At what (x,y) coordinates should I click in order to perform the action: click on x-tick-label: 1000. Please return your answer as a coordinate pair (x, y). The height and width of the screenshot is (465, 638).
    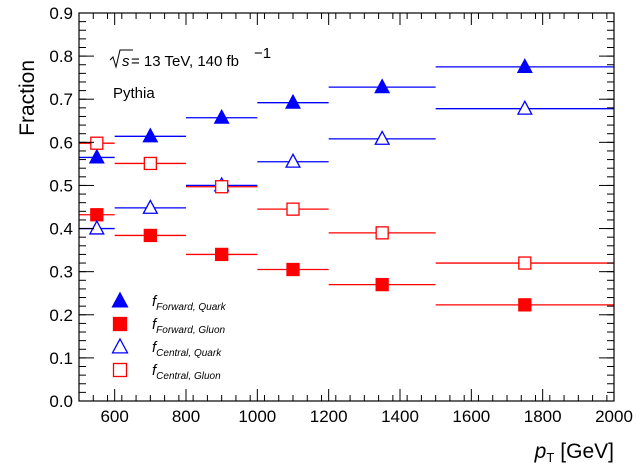
    Looking at the image, I should click on (257, 416).